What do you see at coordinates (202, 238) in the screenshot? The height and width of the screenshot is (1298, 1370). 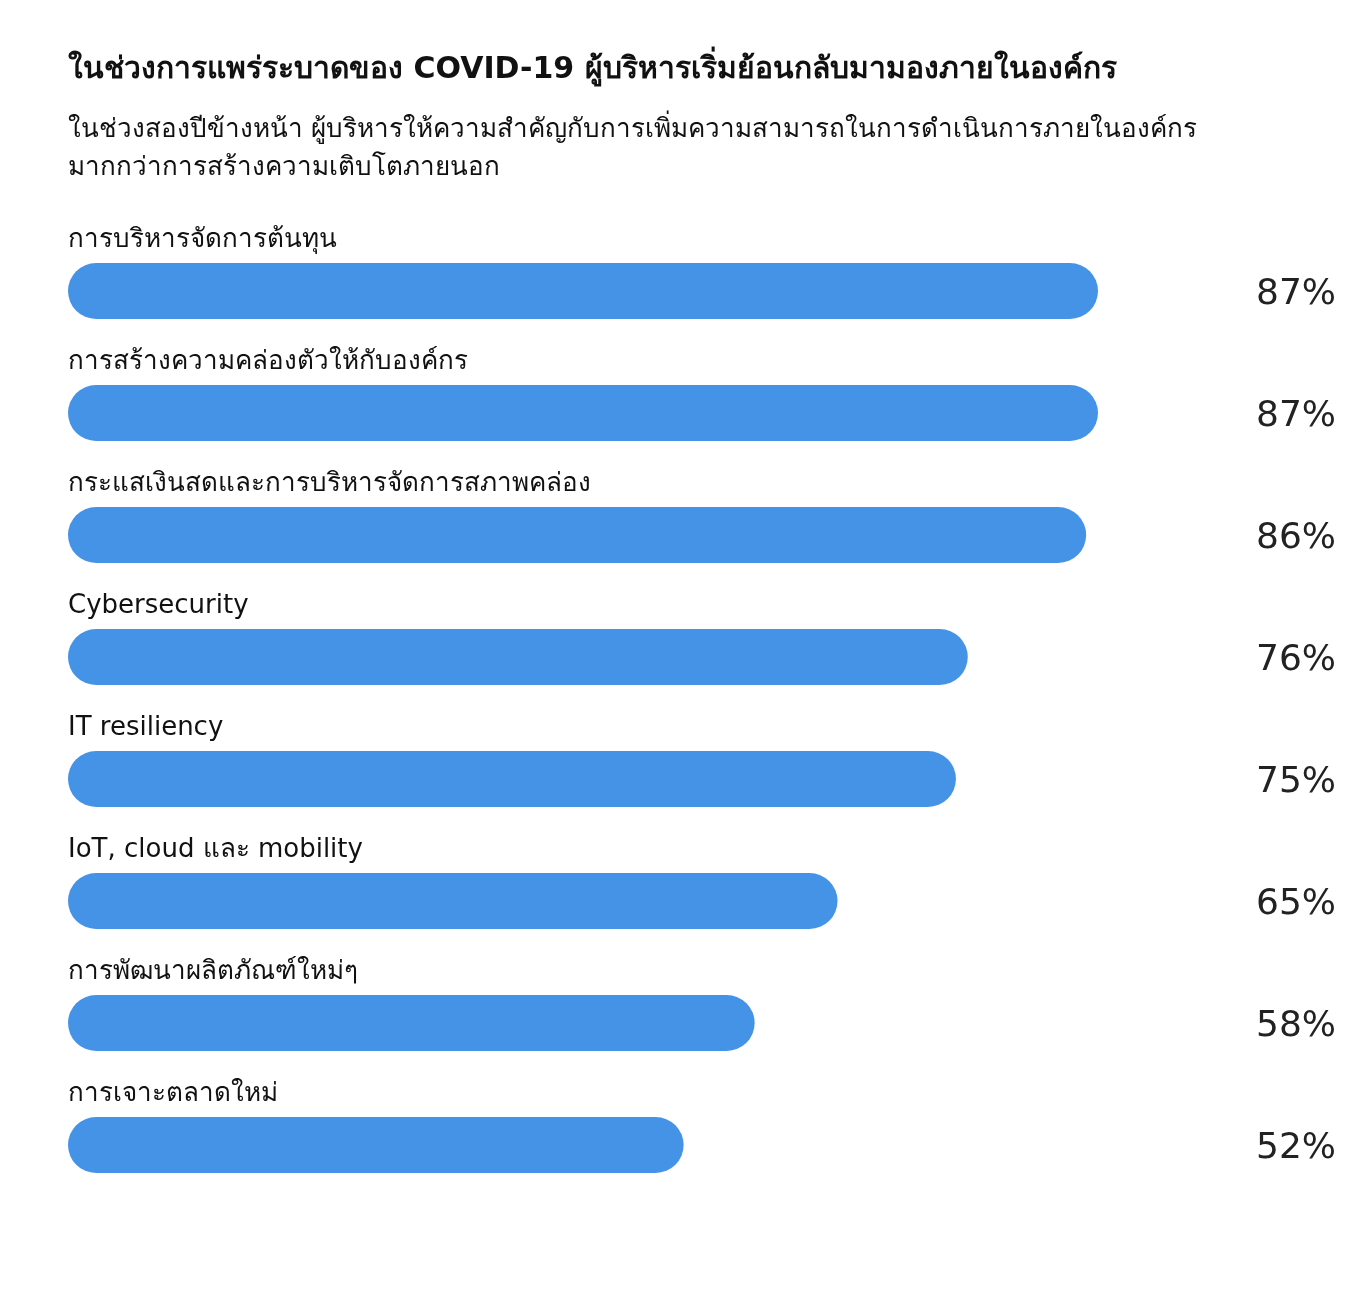 I see `y-tick-label: การบริหารจัดการต้นทุน` at bounding box center [202, 238].